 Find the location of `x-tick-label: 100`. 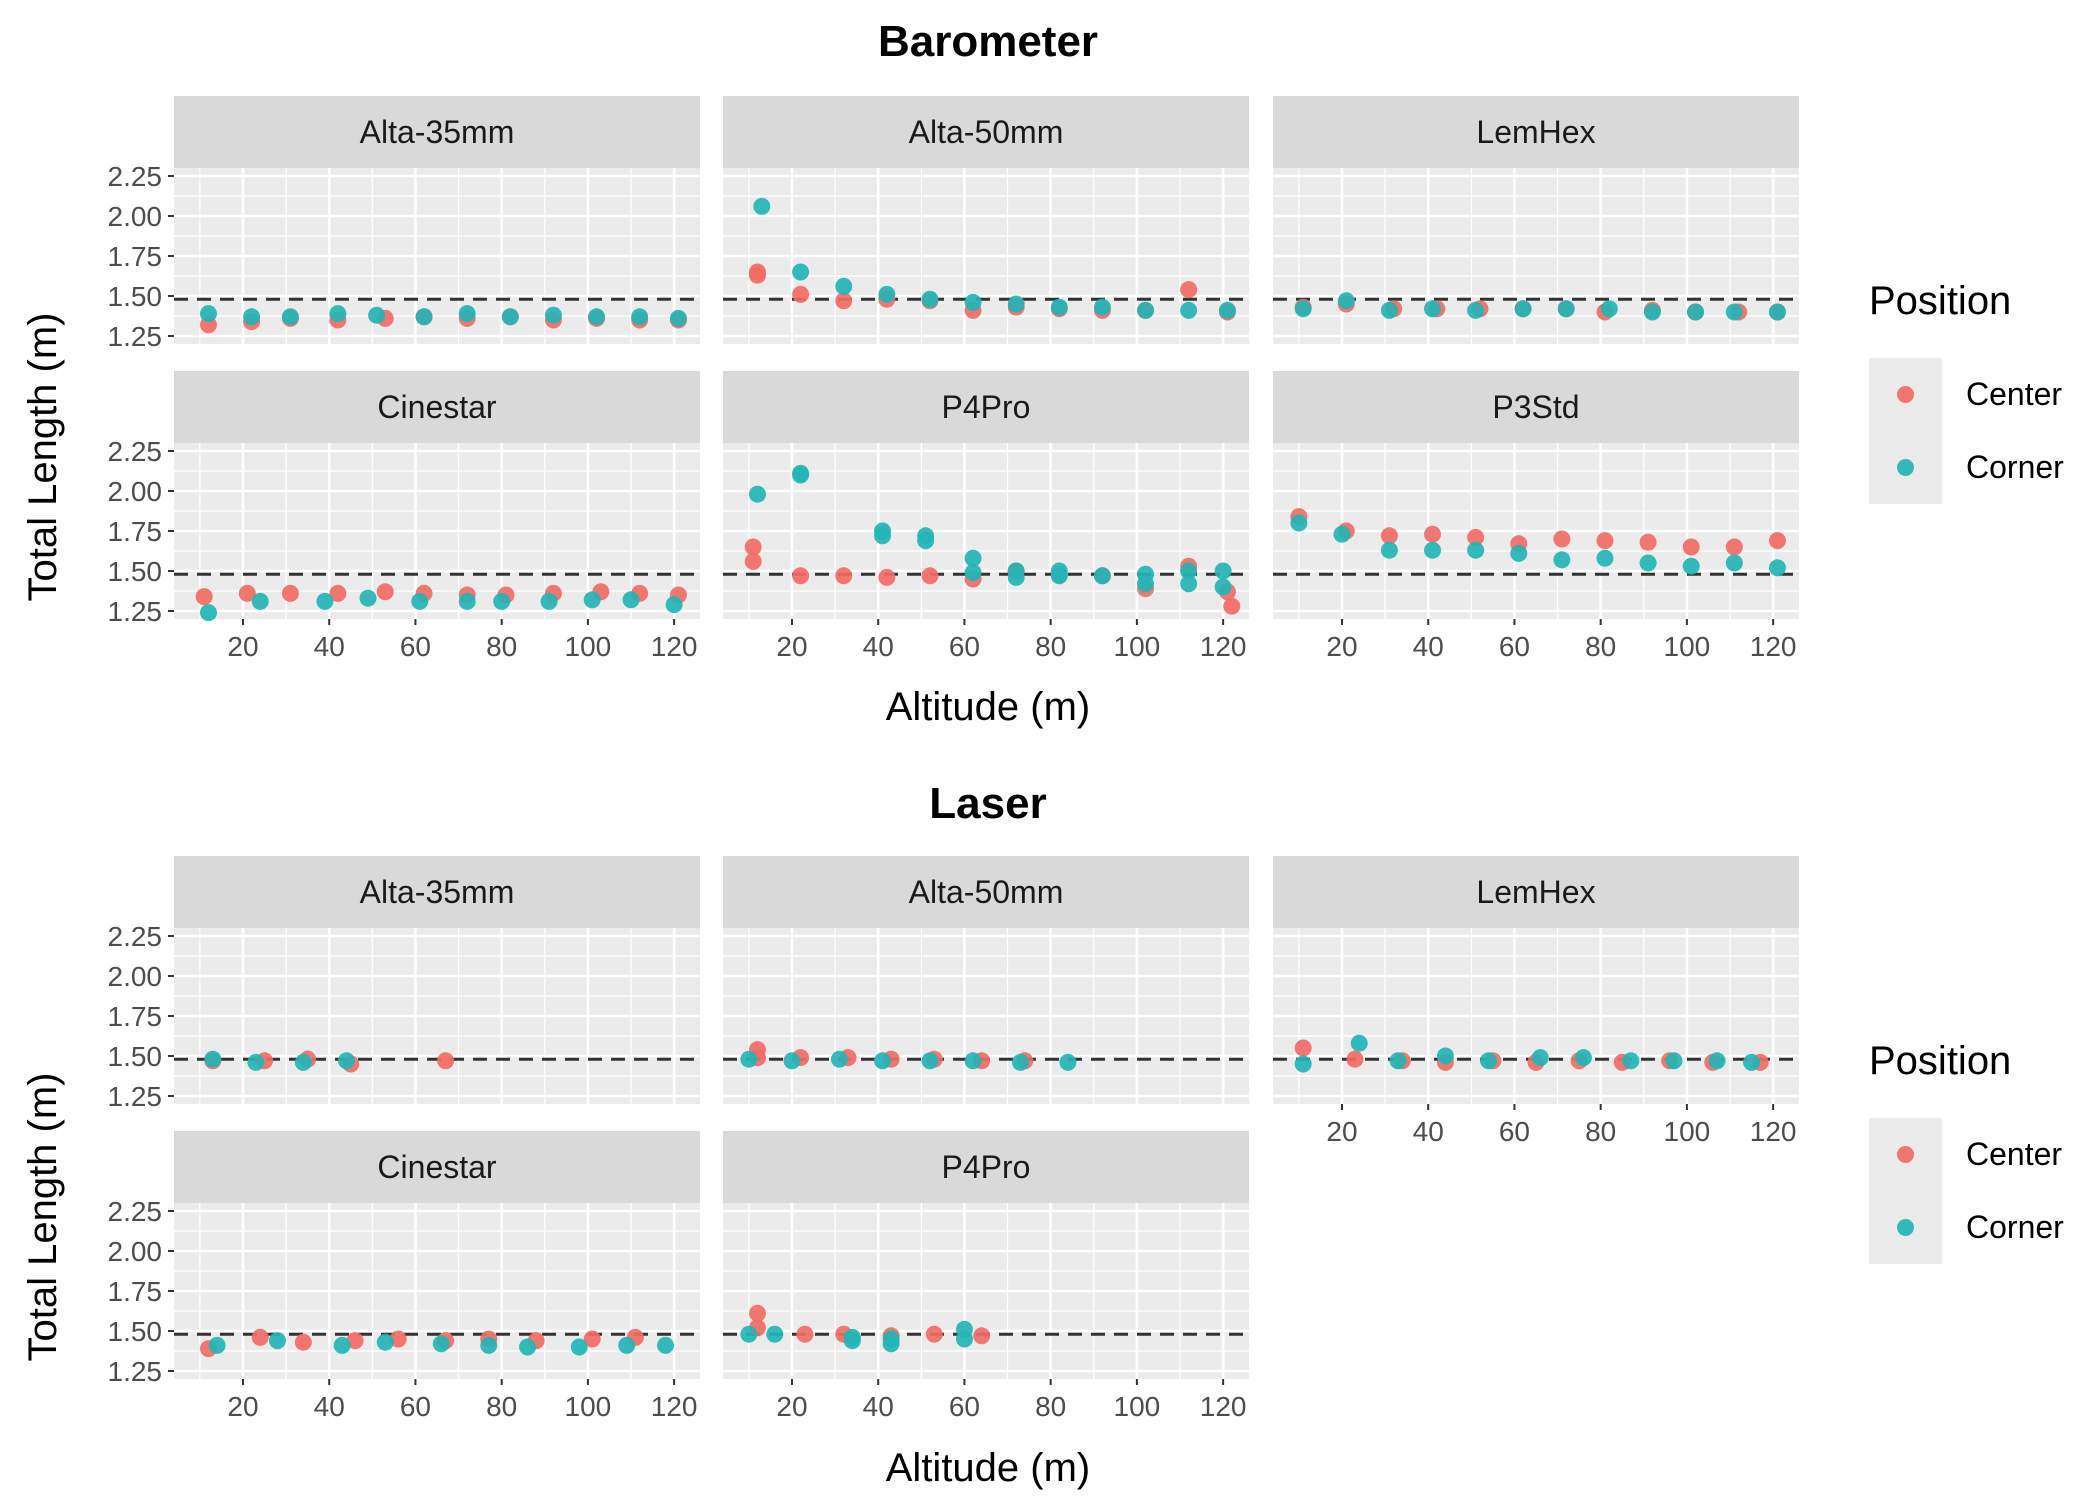

x-tick-label: 100 is located at coordinates (1687, 646).